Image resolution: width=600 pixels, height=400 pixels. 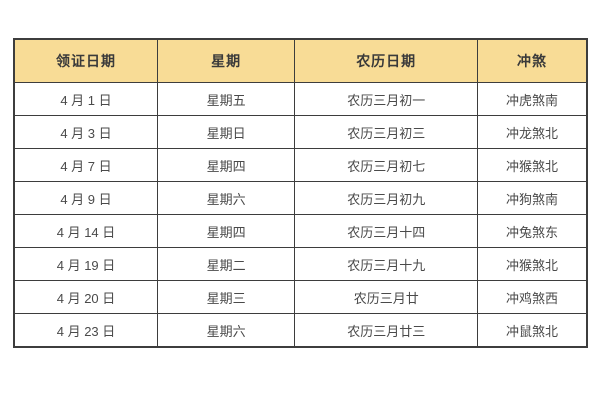 What do you see at coordinates (85, 198) in the screenshot?
I see `table-cell: 4 月 9 日` at bounding box center [85, 198].